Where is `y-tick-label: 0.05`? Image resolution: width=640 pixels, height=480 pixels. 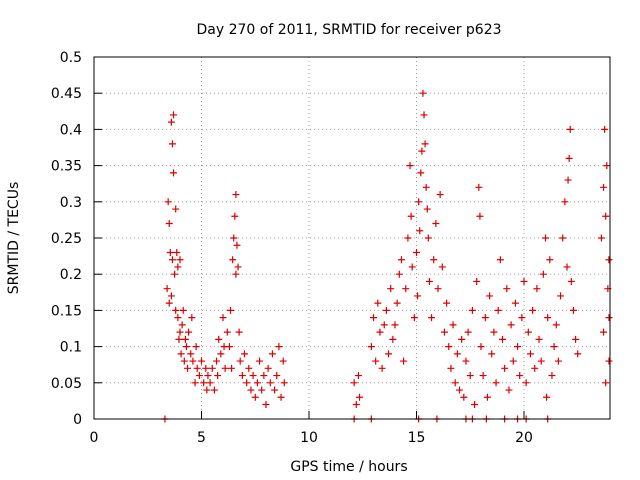
y-tick-label: 0.05 is located at coordinates (66, 384).